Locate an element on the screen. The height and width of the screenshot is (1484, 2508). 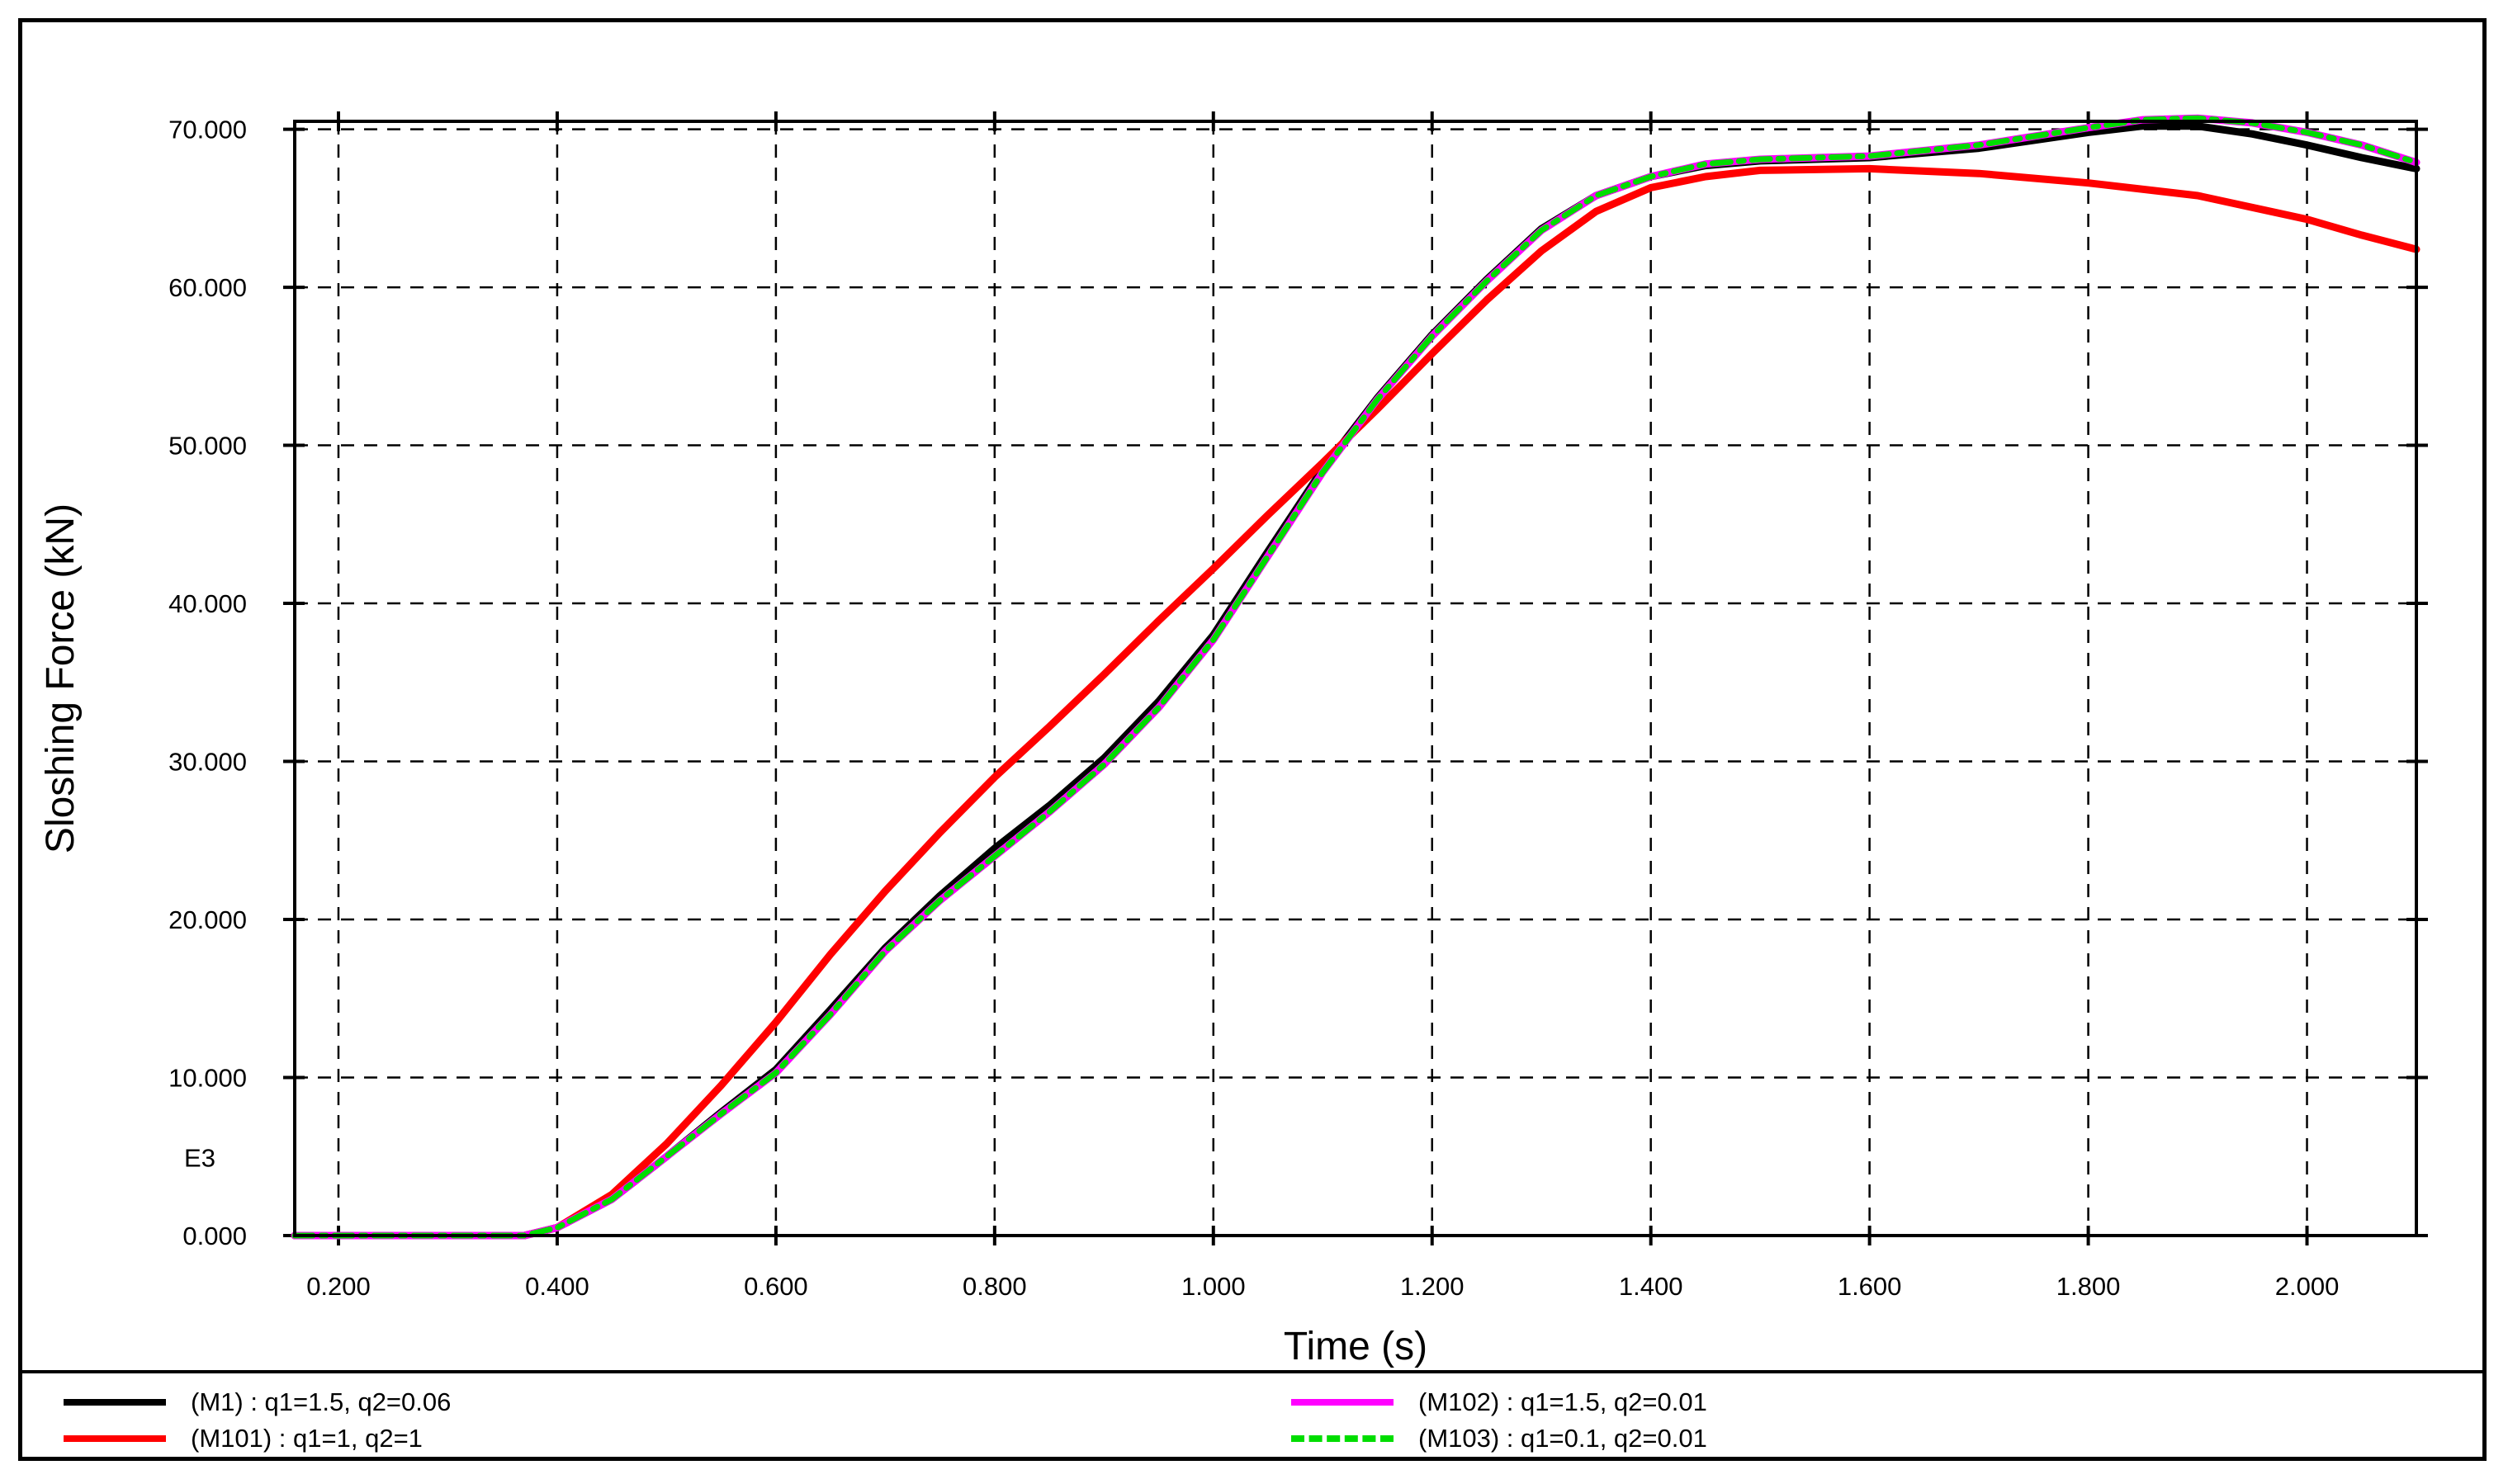
y-tick-label: 40.000 is located at coordinates (207, 603).